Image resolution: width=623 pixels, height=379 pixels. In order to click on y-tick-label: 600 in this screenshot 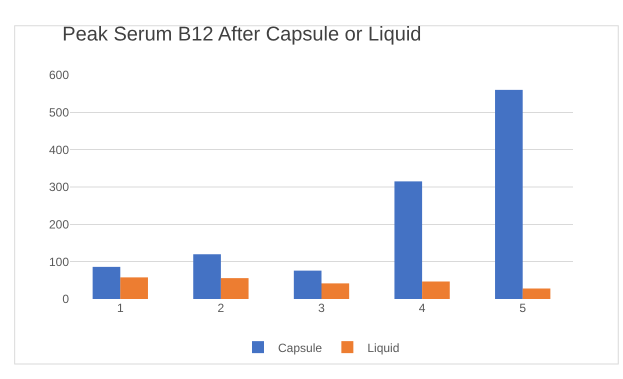, I will do `click(59, 75)`.